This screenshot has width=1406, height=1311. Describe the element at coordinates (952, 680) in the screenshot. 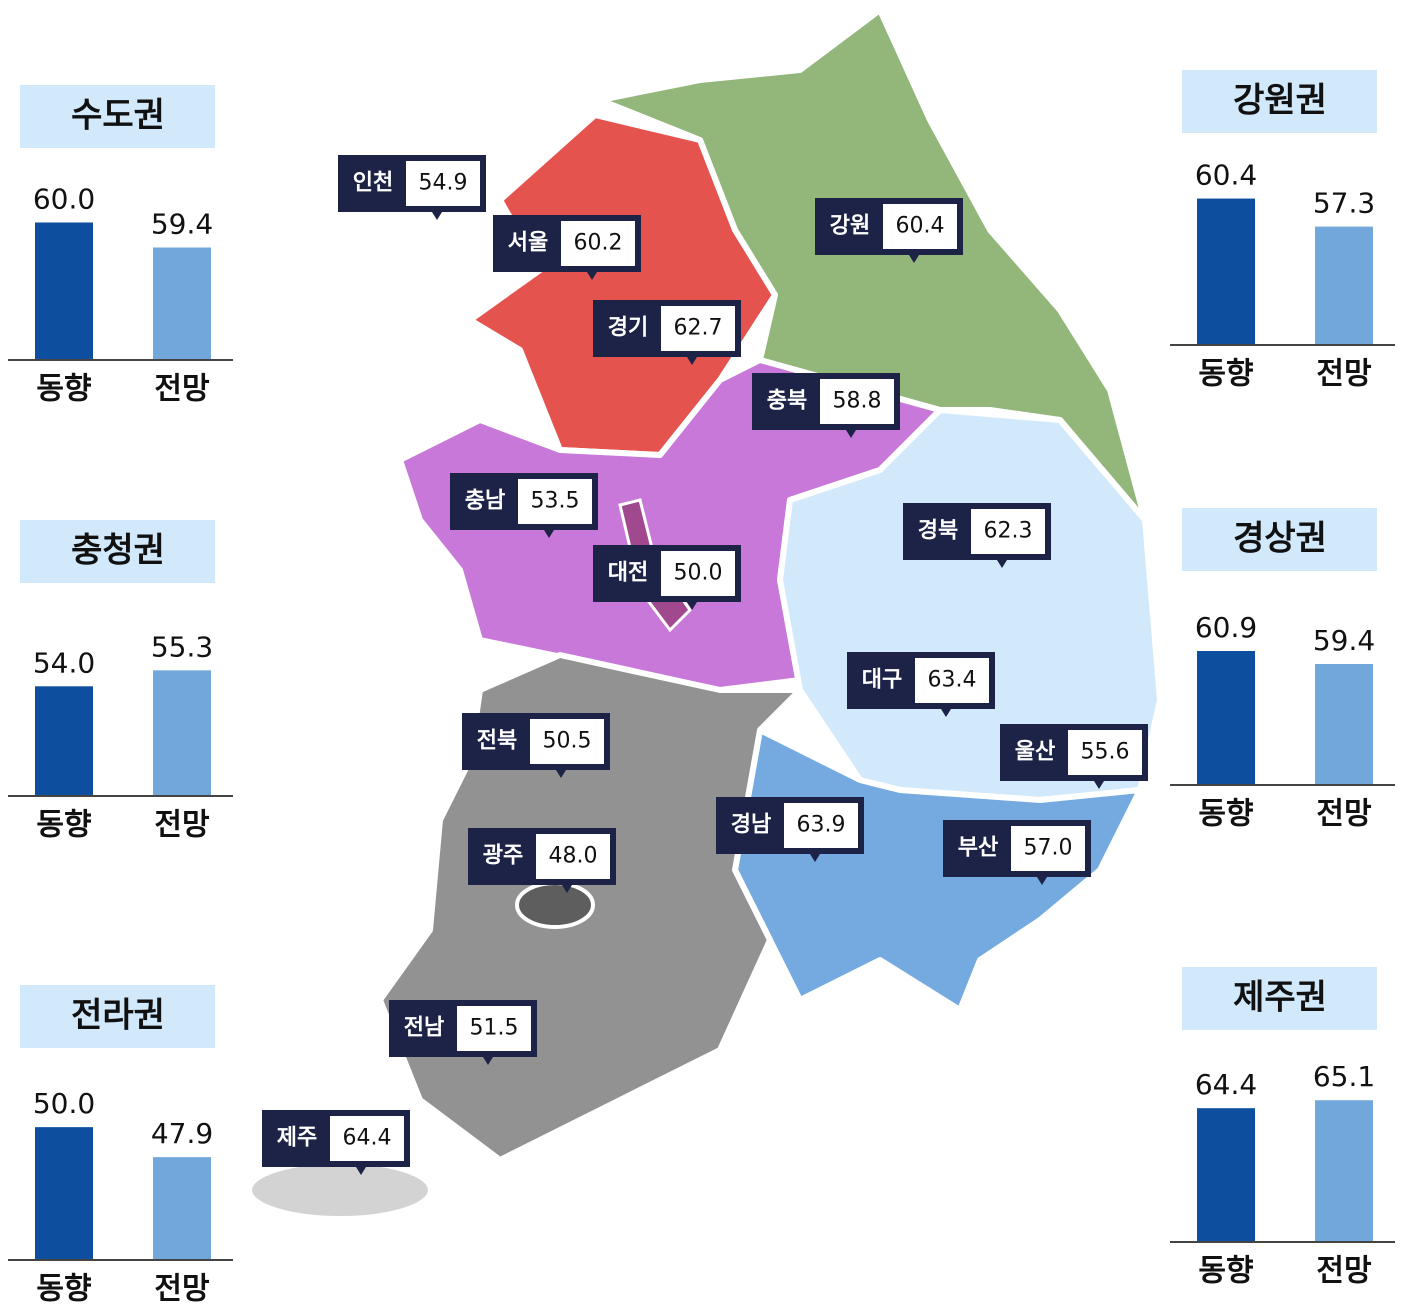

I see `region-value: 63.4` at that location.